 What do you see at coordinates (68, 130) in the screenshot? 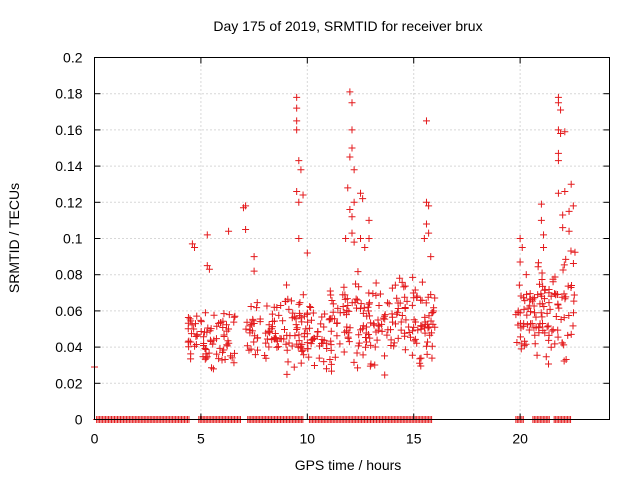
I see `y-tick-label: 0.16` at bounding box center [68, 130].